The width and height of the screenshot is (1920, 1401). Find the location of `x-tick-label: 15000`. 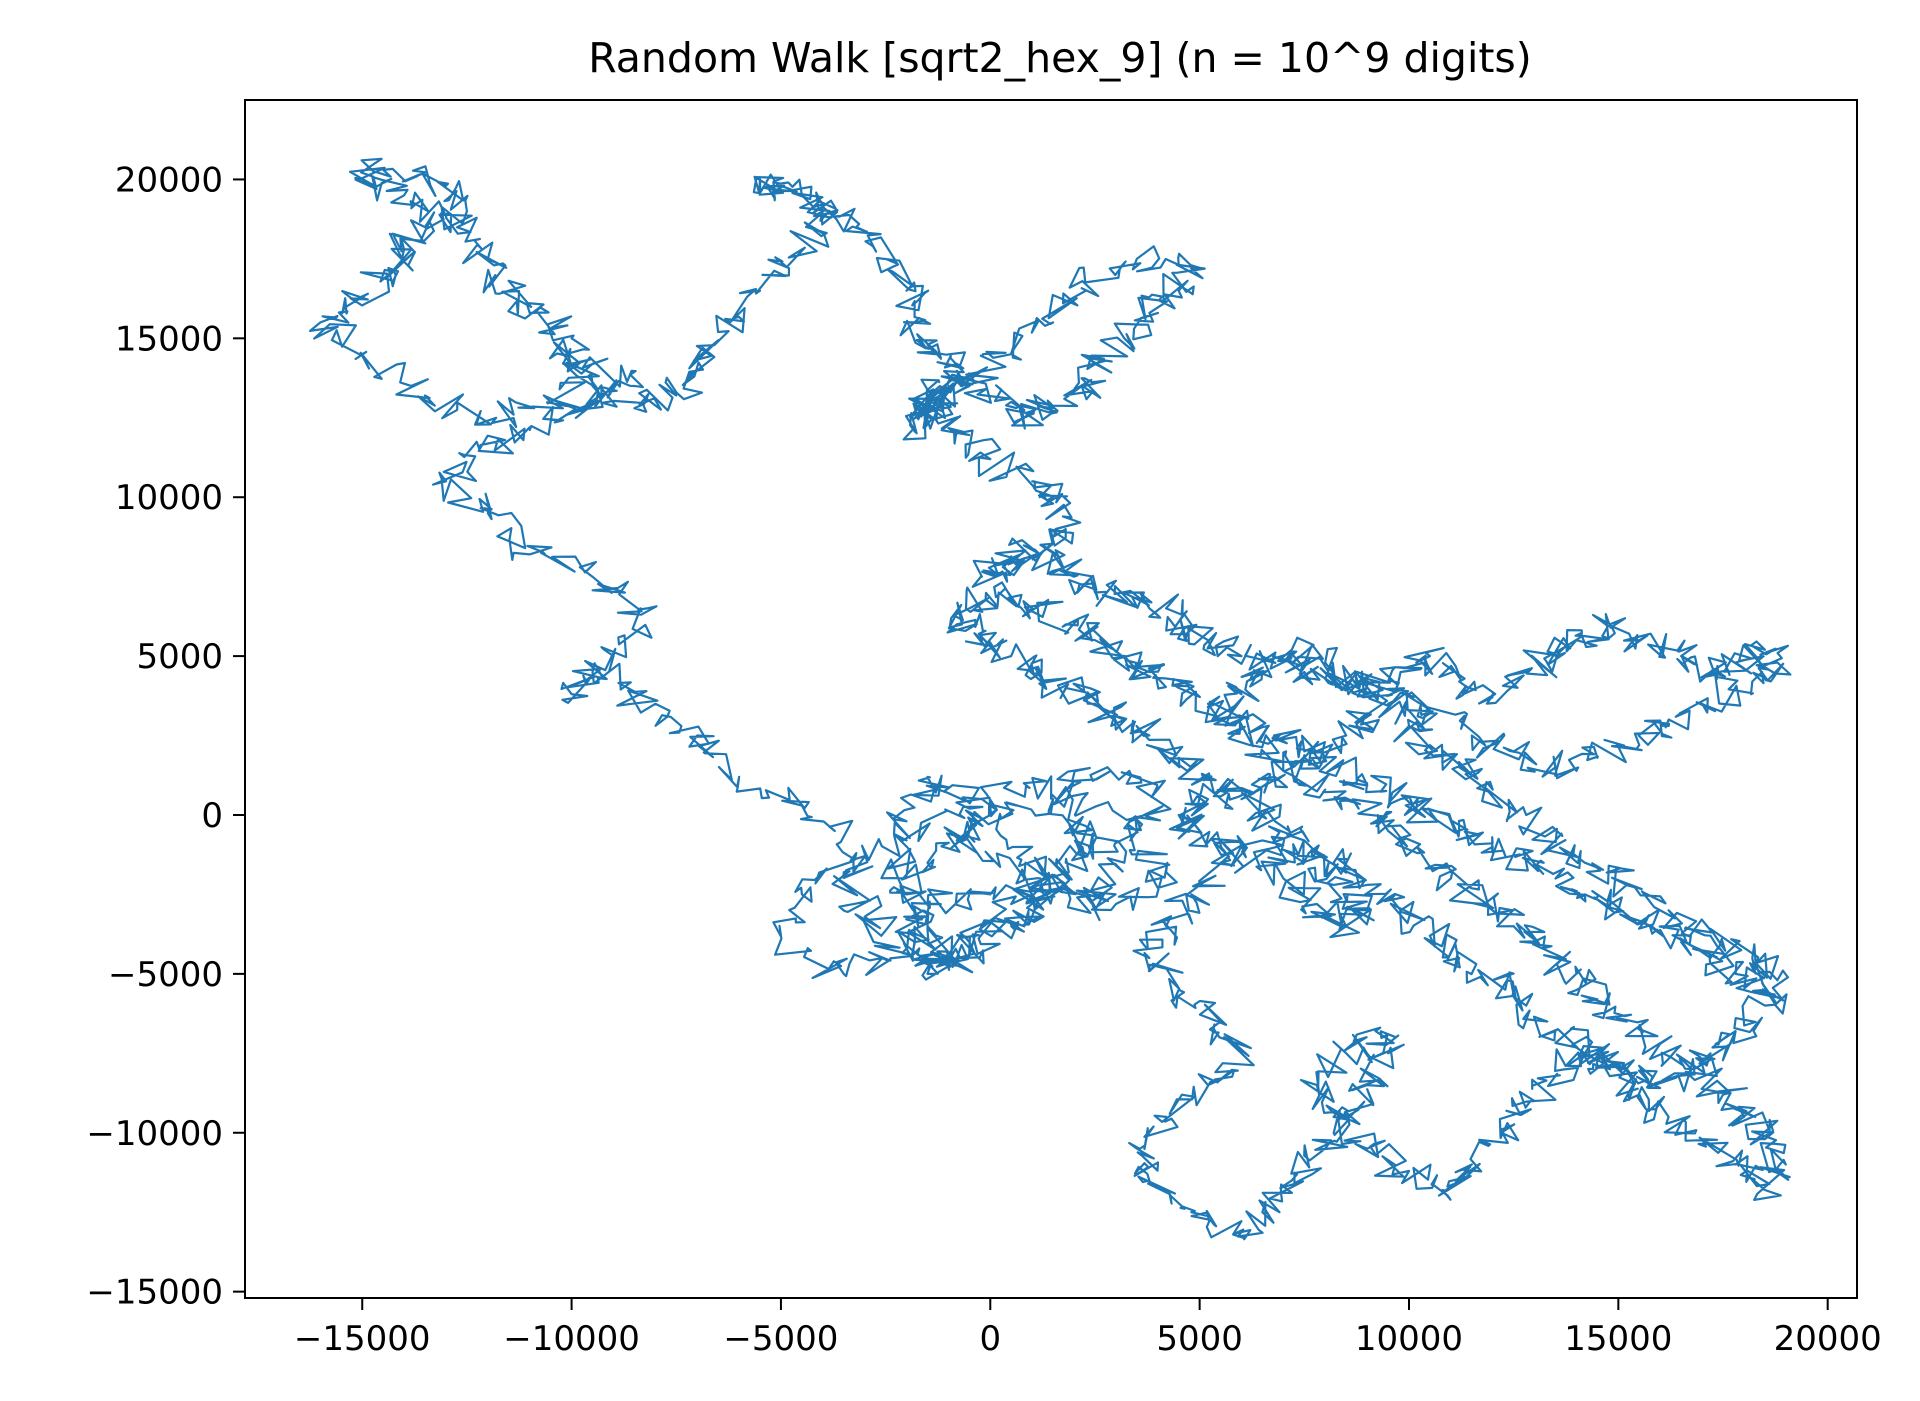

x-tick-label: 15000 is located at coordinates (1618, 1339).